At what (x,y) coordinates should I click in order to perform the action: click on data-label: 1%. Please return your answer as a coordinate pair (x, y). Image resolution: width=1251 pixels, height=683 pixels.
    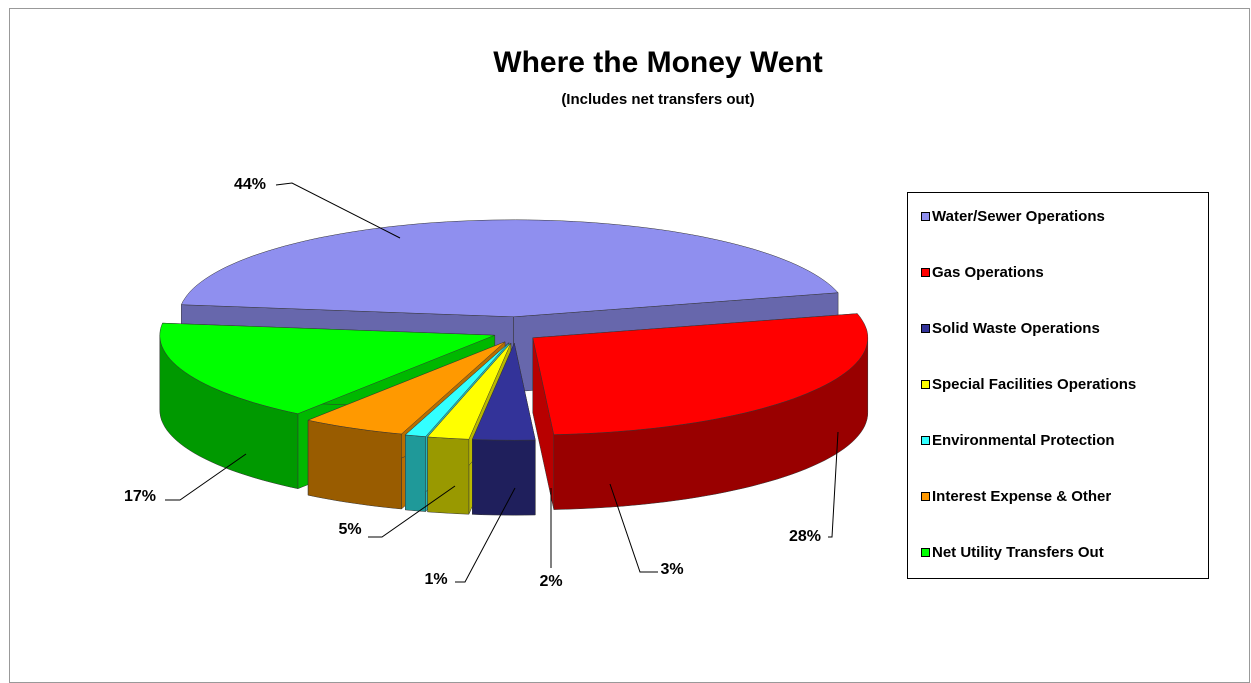
    Looking at the image, I should click on (435, 579).